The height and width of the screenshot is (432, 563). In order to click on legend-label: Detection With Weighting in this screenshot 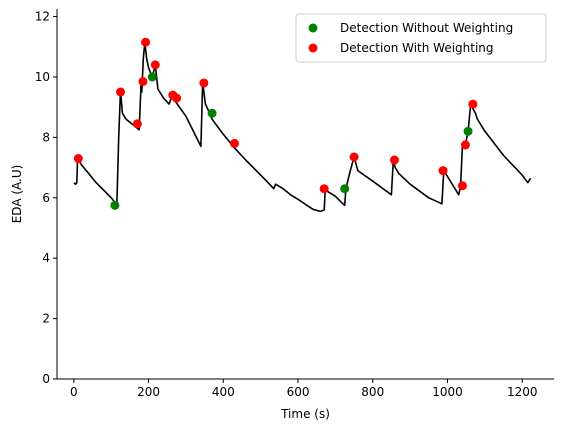, I will do `click(417, 48)`.